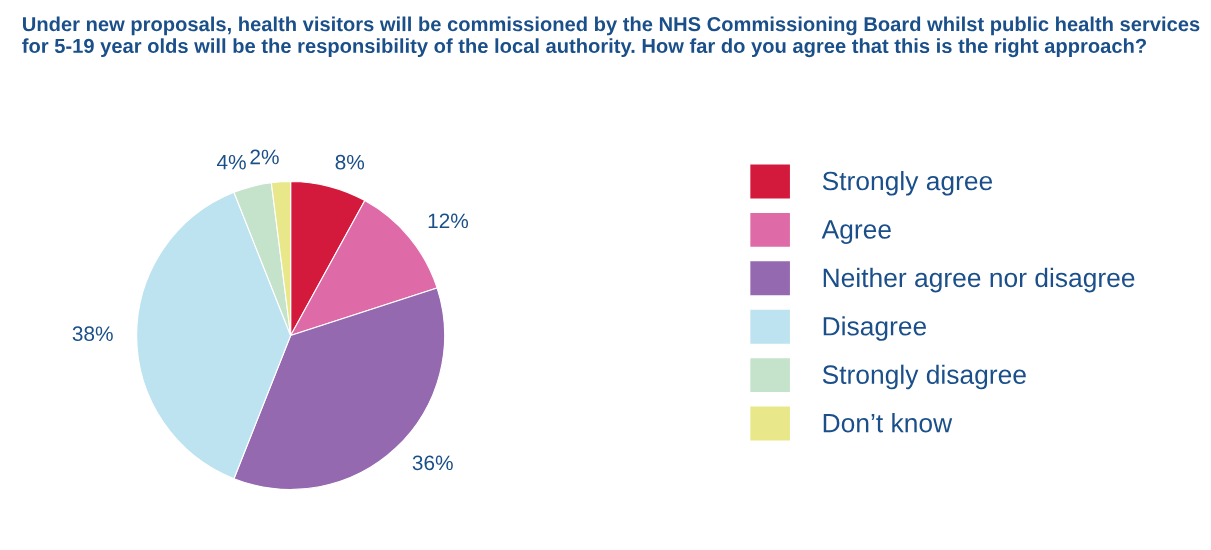 This screenshot has height=550, width=1211. I want to click on data-label: 38%, so click(92, 334).